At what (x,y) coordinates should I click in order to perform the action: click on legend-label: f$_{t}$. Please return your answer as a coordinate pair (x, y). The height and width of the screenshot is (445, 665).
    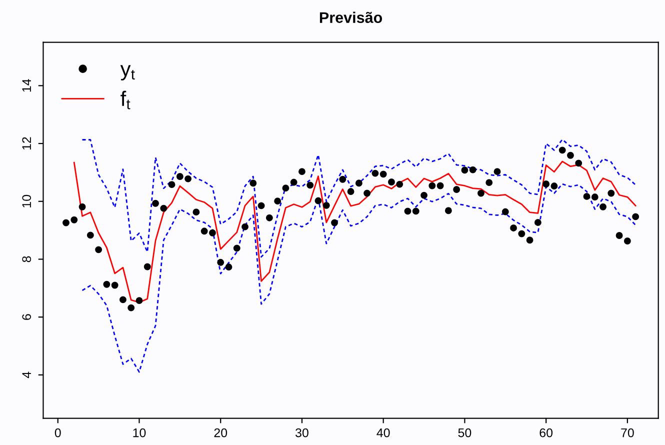
    Looking at the image, I should click on (125, 100).